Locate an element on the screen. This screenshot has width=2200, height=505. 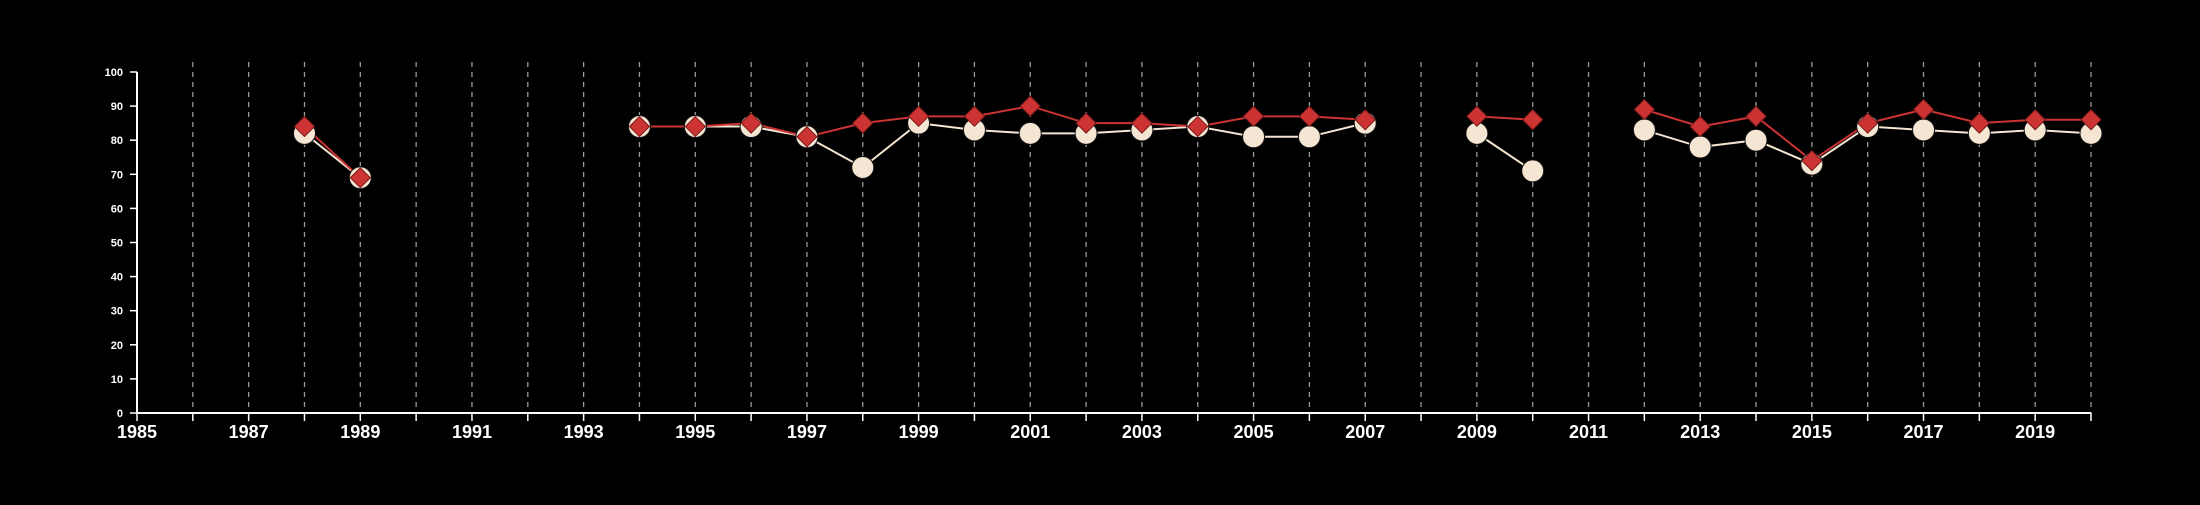
x-tick-label: 2003 is located at coordinates (1142, 432).